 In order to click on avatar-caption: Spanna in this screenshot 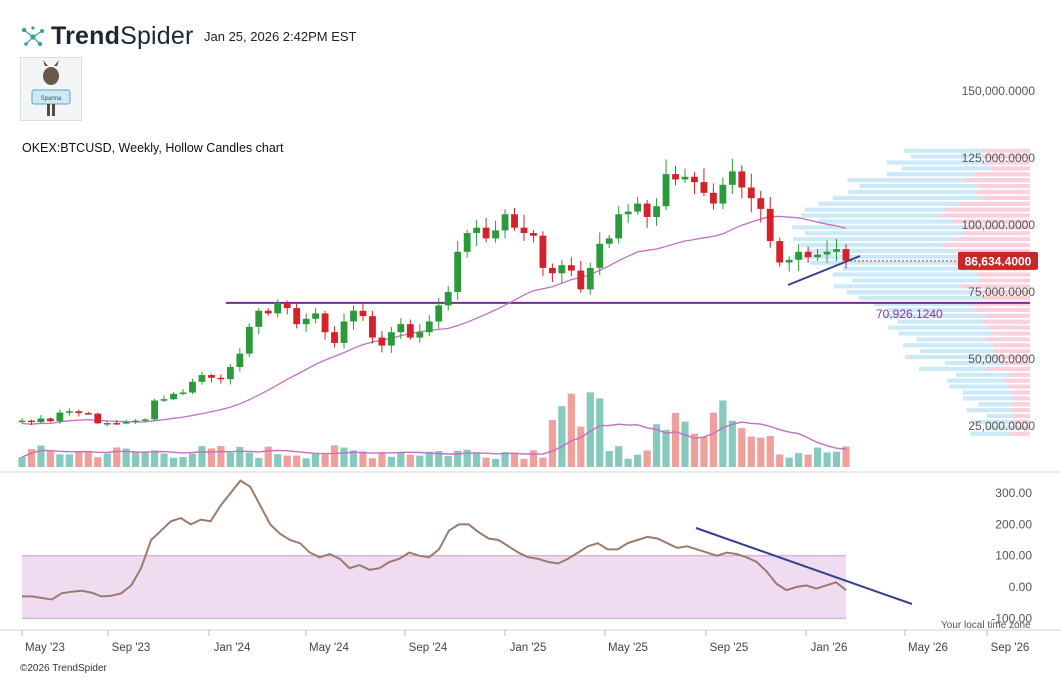, I will do `click(51, 99)`.